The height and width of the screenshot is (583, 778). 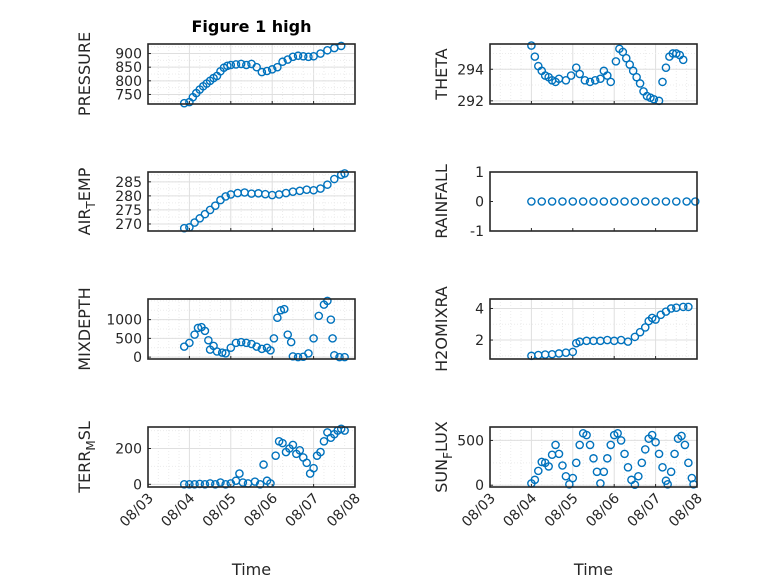 I want to click on y-tick-label: 1, so click(x=479, y=173).